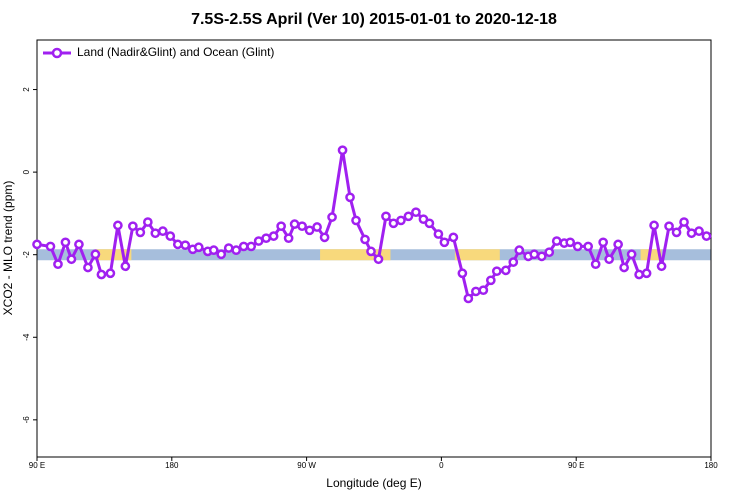 This screenshot has width=750, height=500. Describe the element at coordinates (26, 420) in the screenshot. I see `y-tick-label: -6` at that location.